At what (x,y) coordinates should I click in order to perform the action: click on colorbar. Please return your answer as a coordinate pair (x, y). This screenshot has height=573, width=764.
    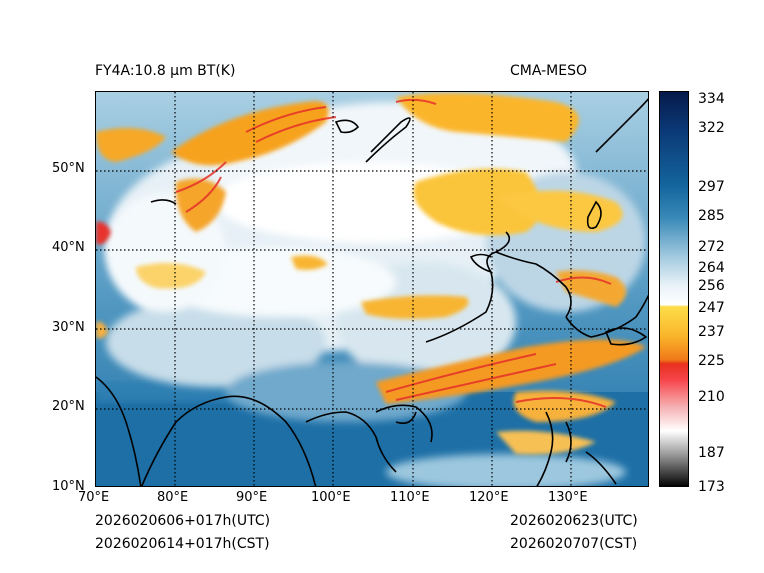
    Looking at the image, I should click on (674, 289).